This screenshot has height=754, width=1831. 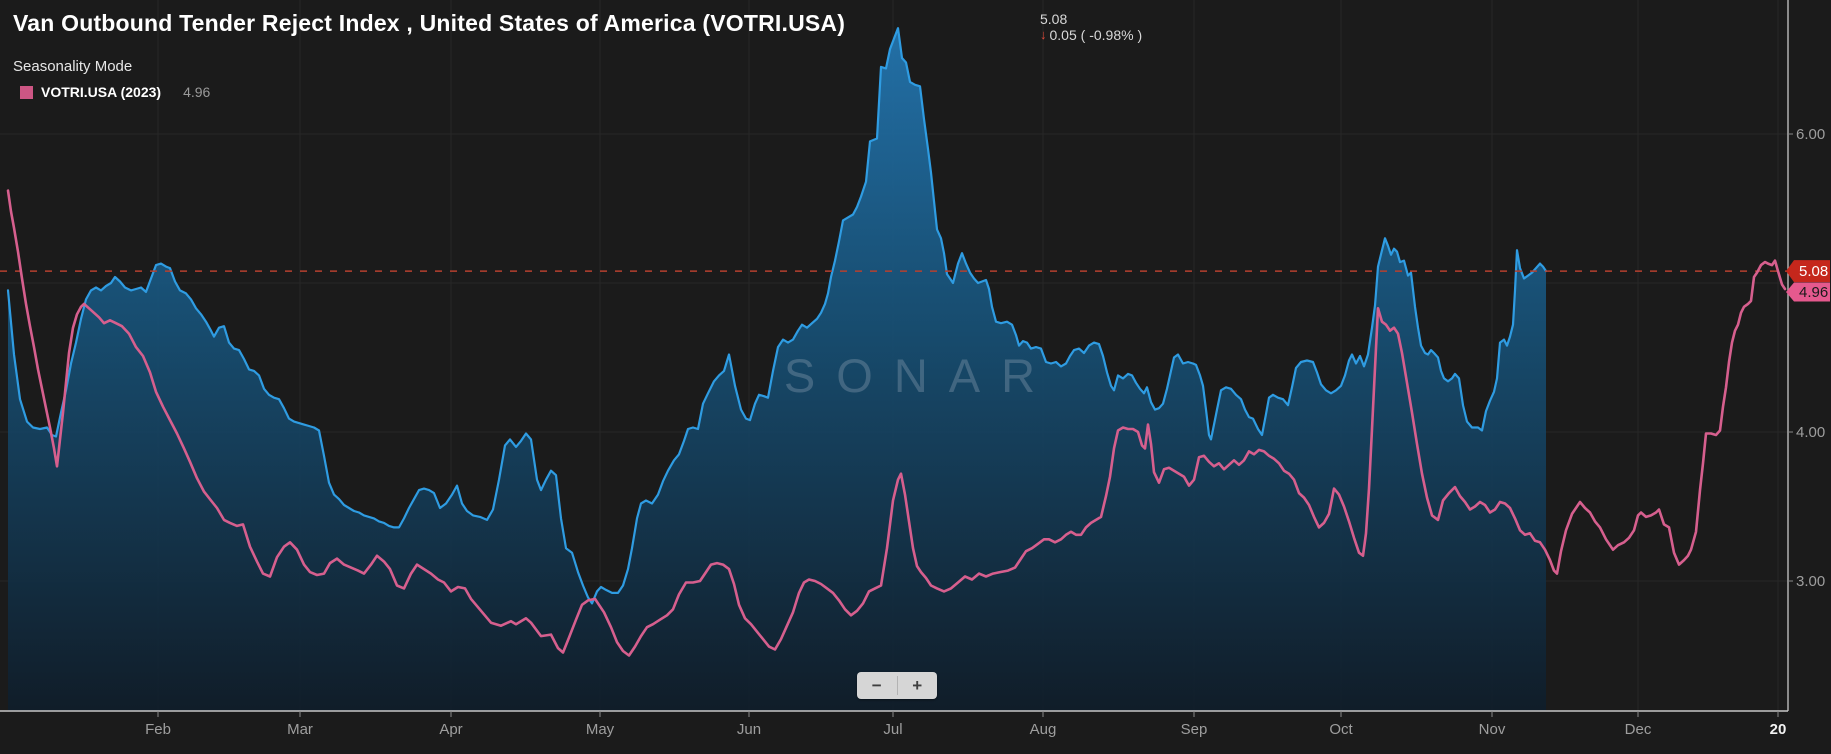 I want to click on seasonal-value-badge, so click(x=1808, y=292).